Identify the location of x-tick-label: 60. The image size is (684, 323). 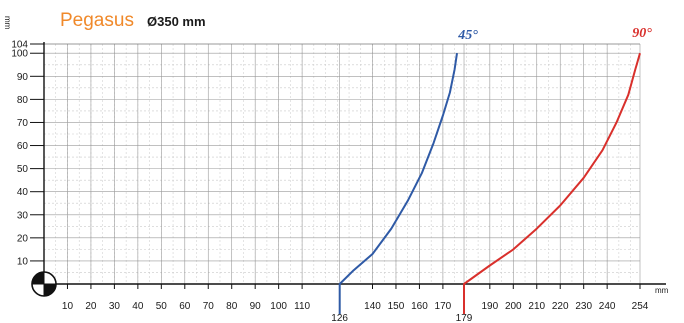
(185, 306).